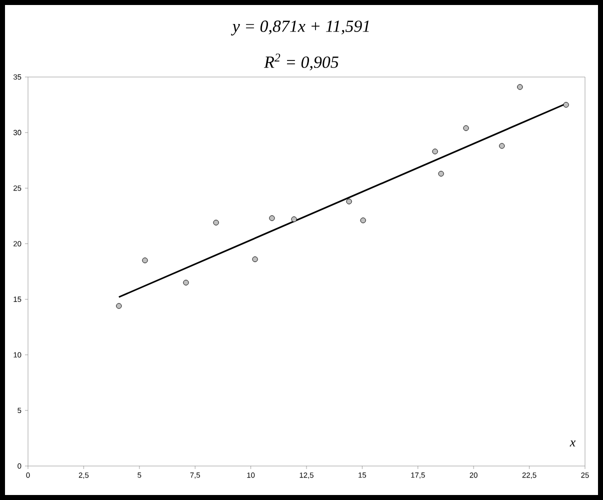 The width and height of the screenshot is (603, 500). Describe the element at coordinates (573, 443) in the screenshot. I see `x-axis-title: x` at that location.